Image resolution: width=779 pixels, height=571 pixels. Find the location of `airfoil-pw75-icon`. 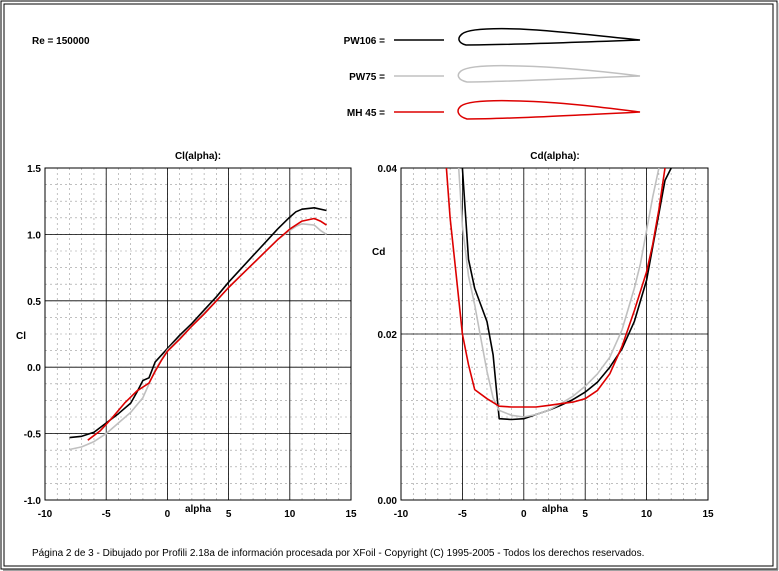

airfoil-pw75-icon is located at coordinates (549, 73).